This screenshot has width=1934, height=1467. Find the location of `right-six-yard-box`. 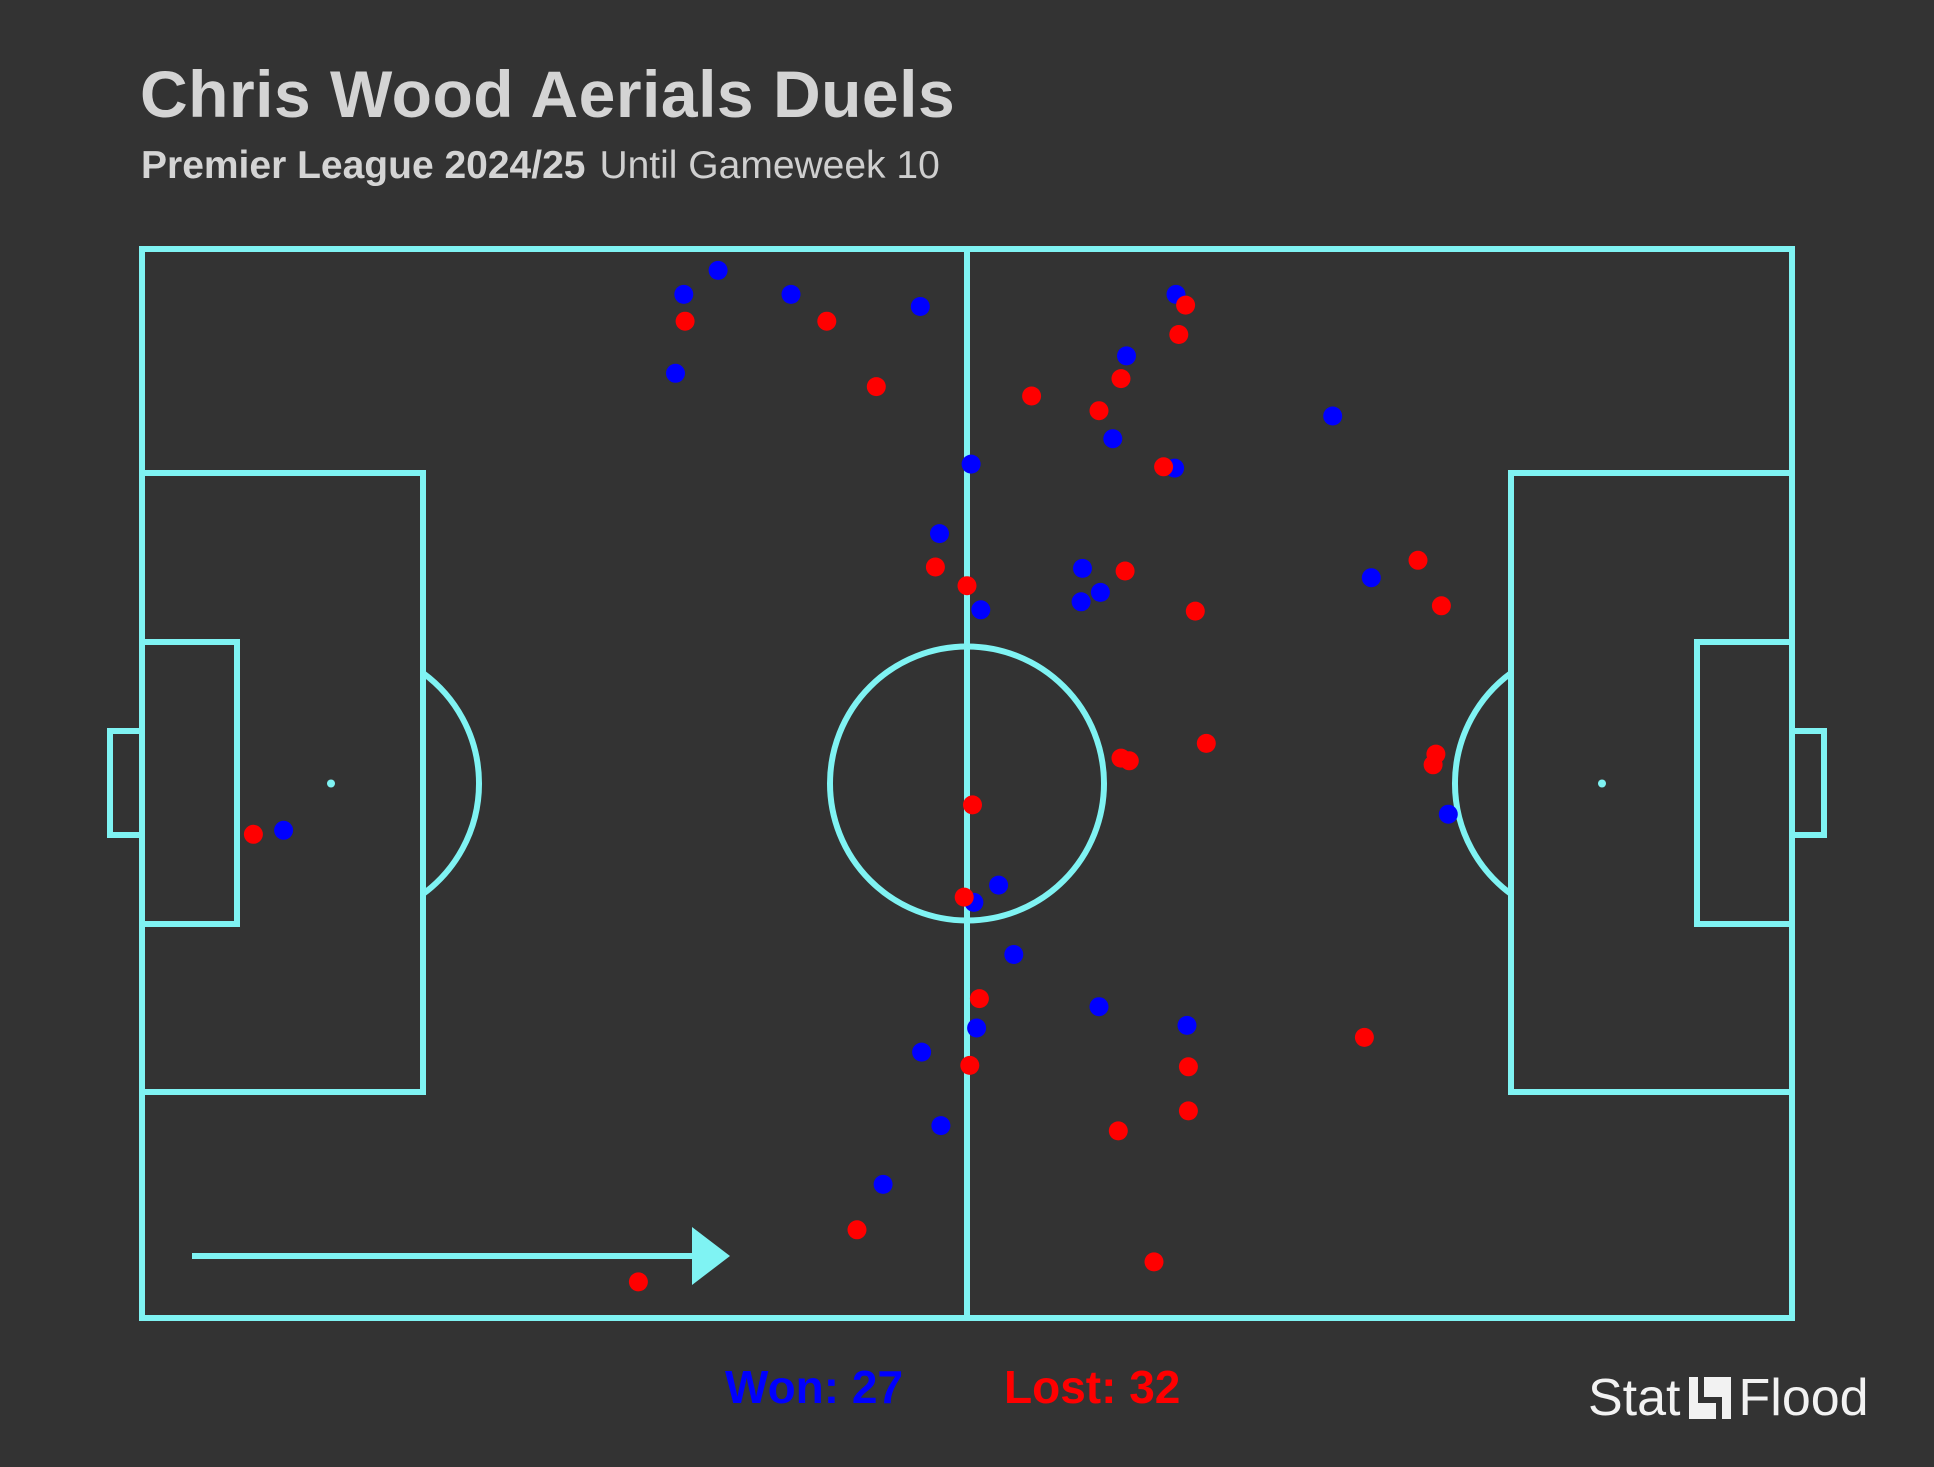

right-six-yard-box is located at coordinates (1744, 783).